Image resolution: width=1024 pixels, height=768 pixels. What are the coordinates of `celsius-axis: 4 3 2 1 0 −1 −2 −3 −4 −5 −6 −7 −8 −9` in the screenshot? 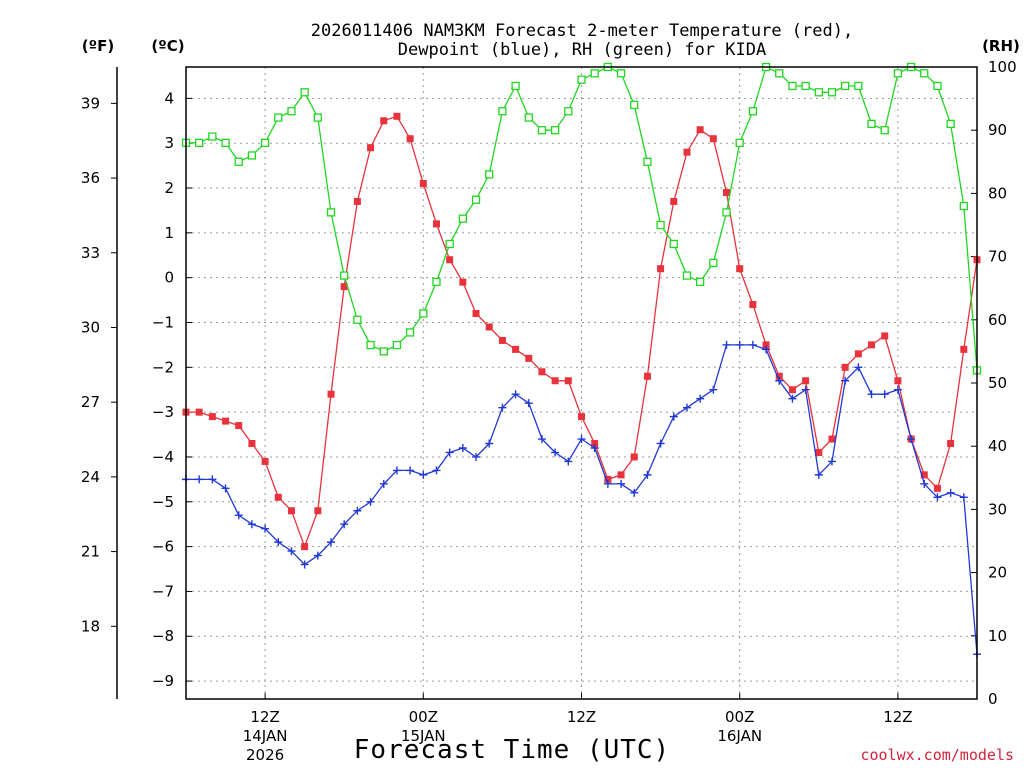 It's located at (172, 389).